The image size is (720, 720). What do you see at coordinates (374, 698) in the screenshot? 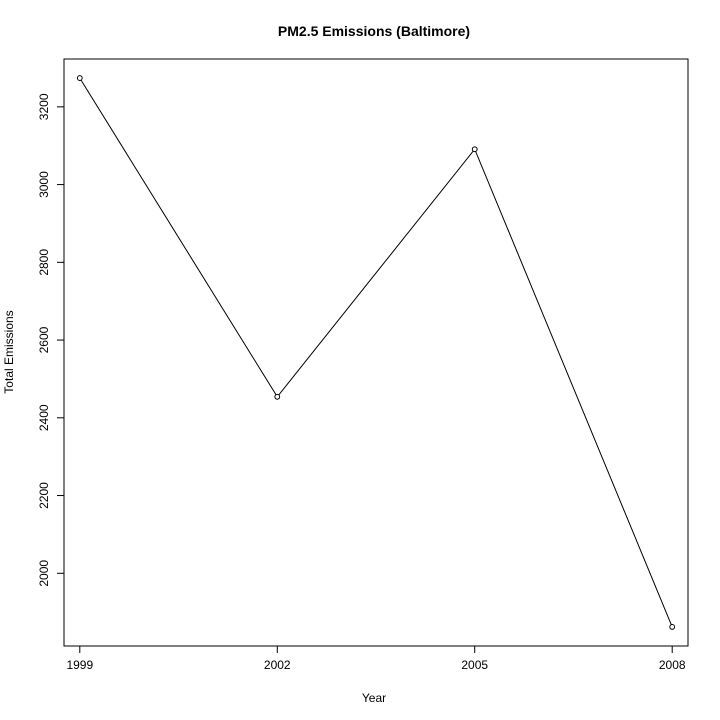
I see `x-axis-label: Year` at bounding box center [374, 698].